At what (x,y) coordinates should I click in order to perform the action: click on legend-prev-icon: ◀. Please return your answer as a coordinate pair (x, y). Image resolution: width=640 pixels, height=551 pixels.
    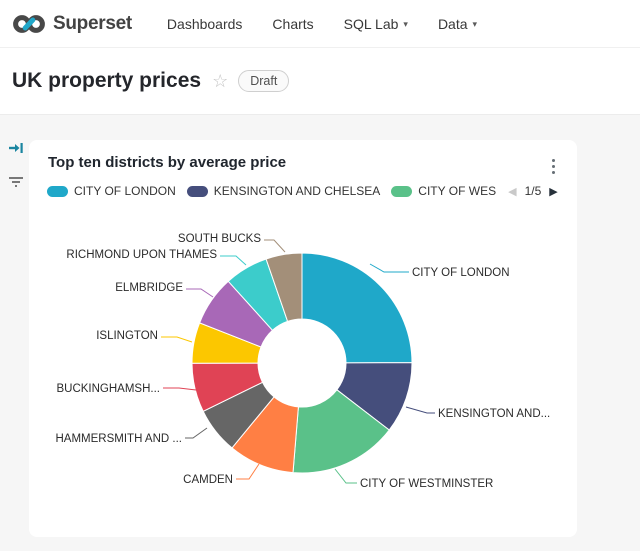
    Looking at the image, I should click on (512, 191).